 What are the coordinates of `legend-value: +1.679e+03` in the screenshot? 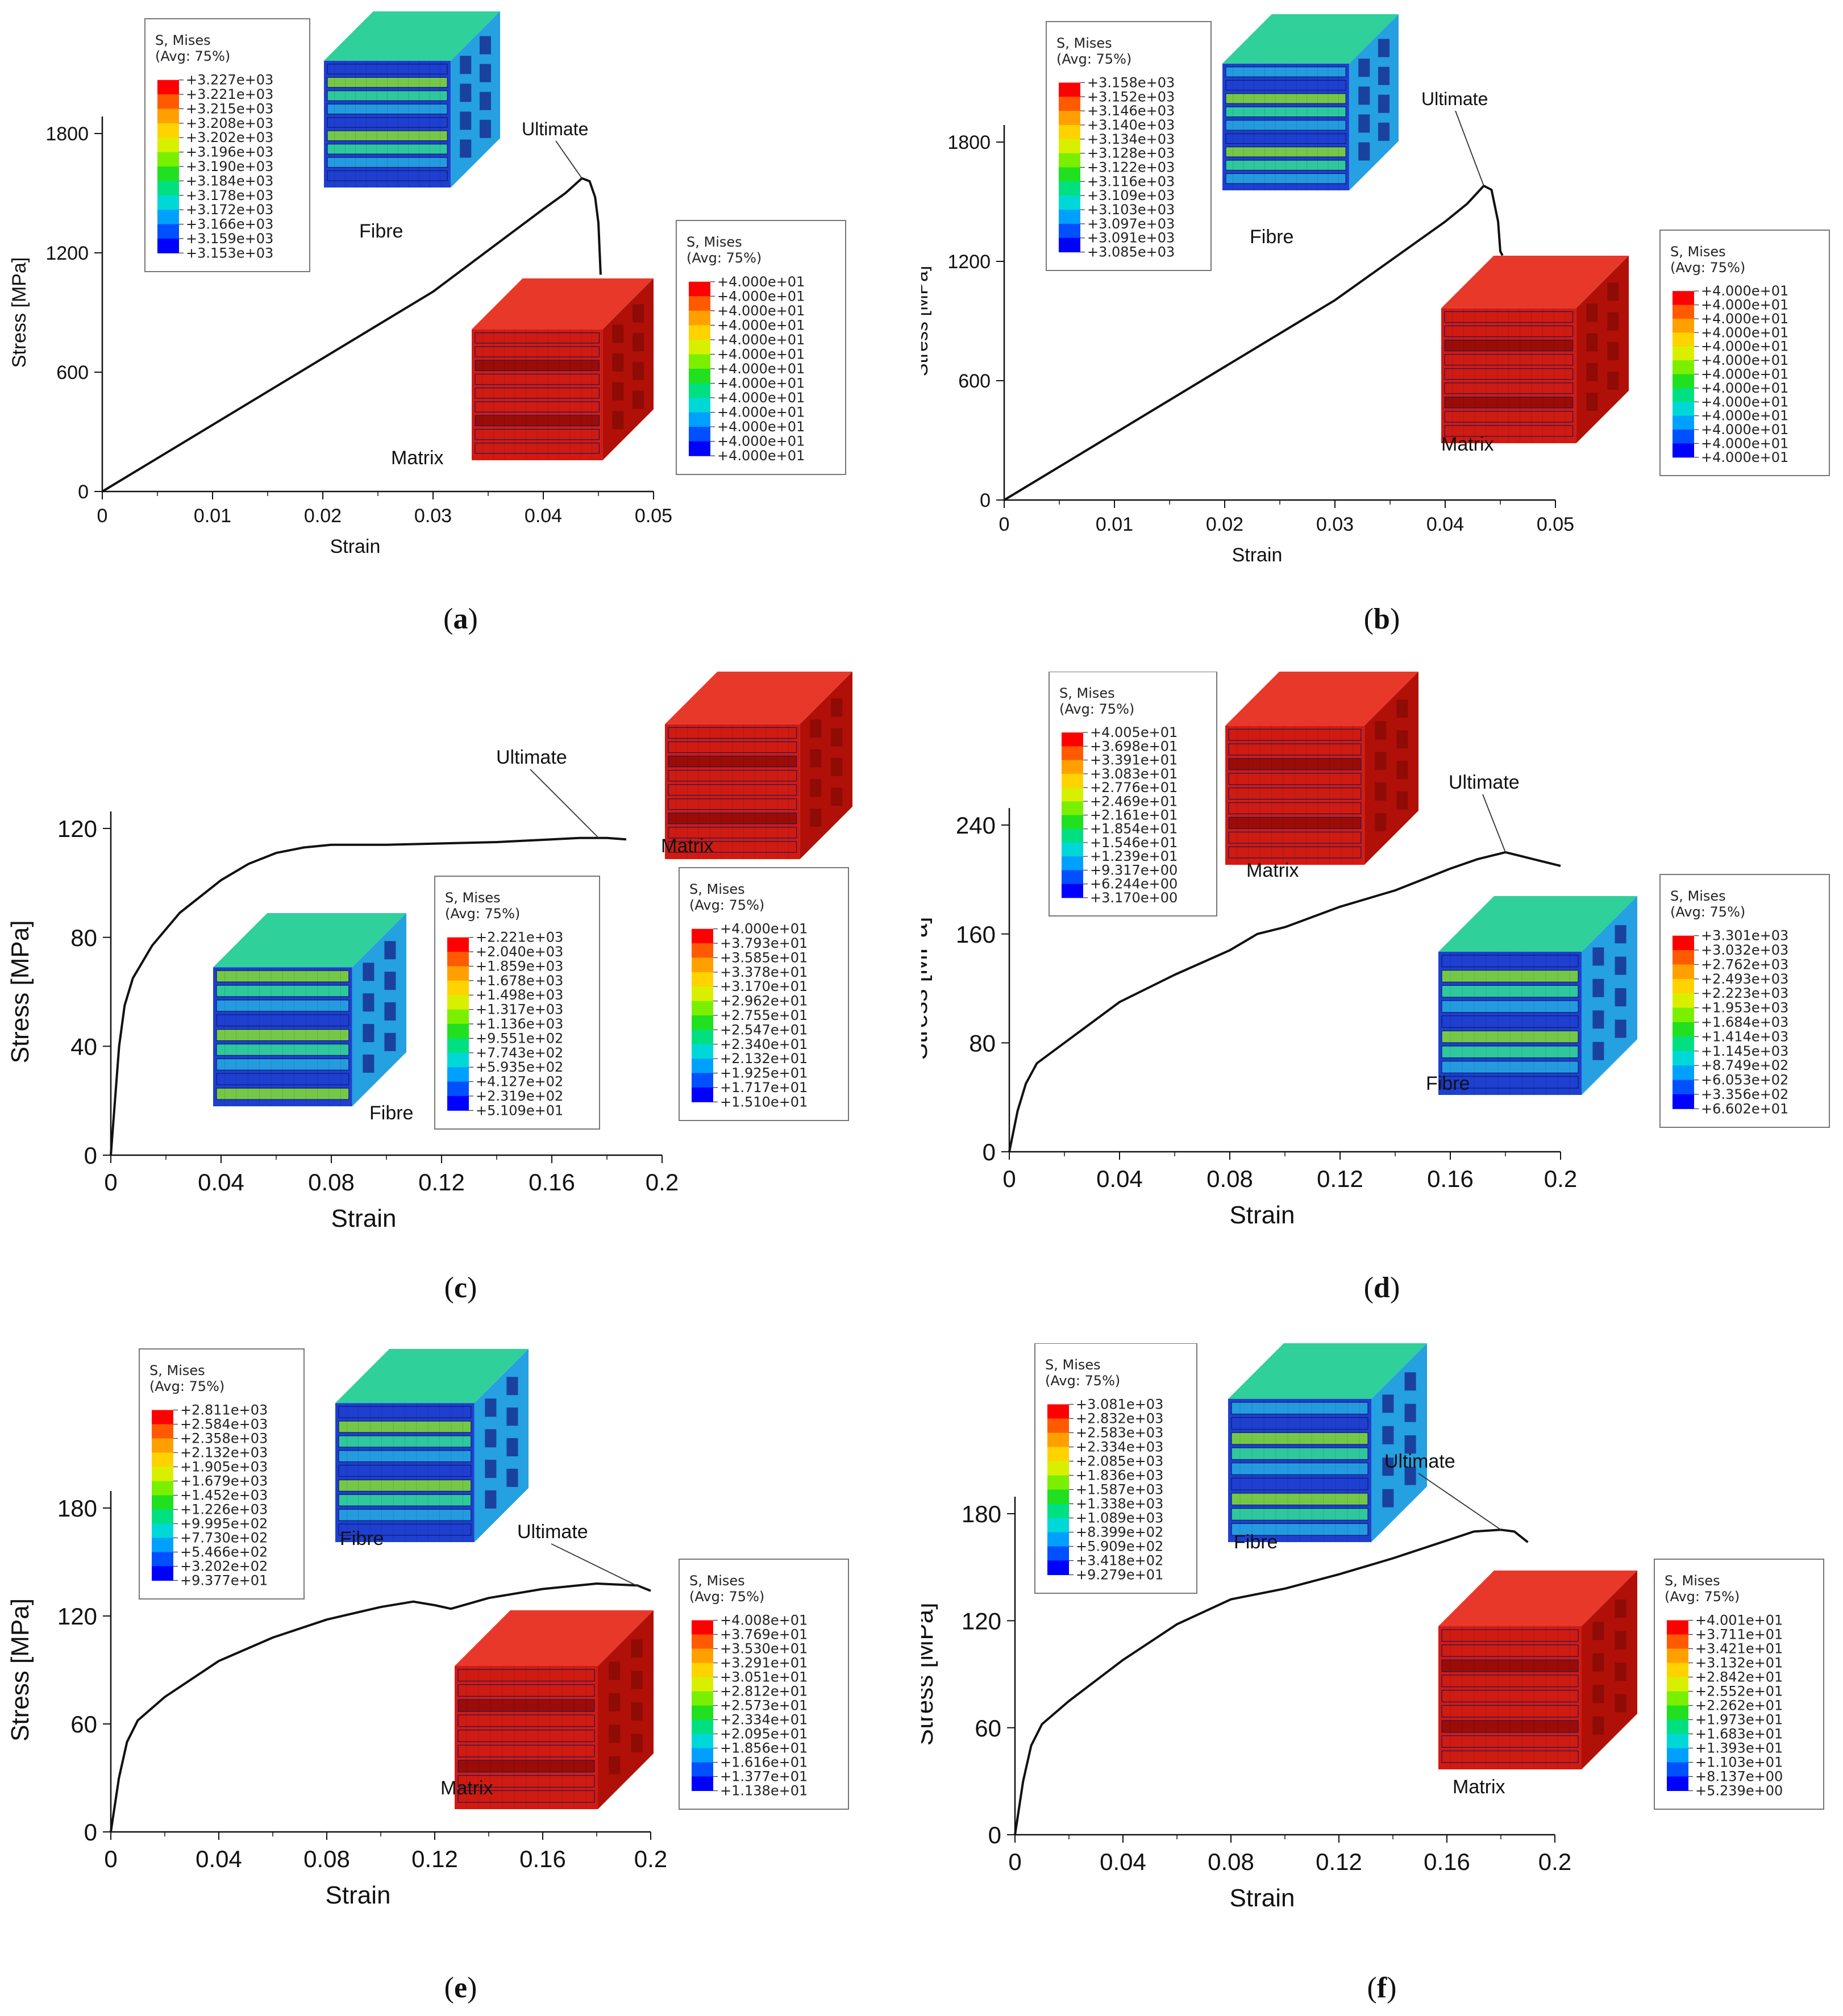 It's located at (224, 1481).